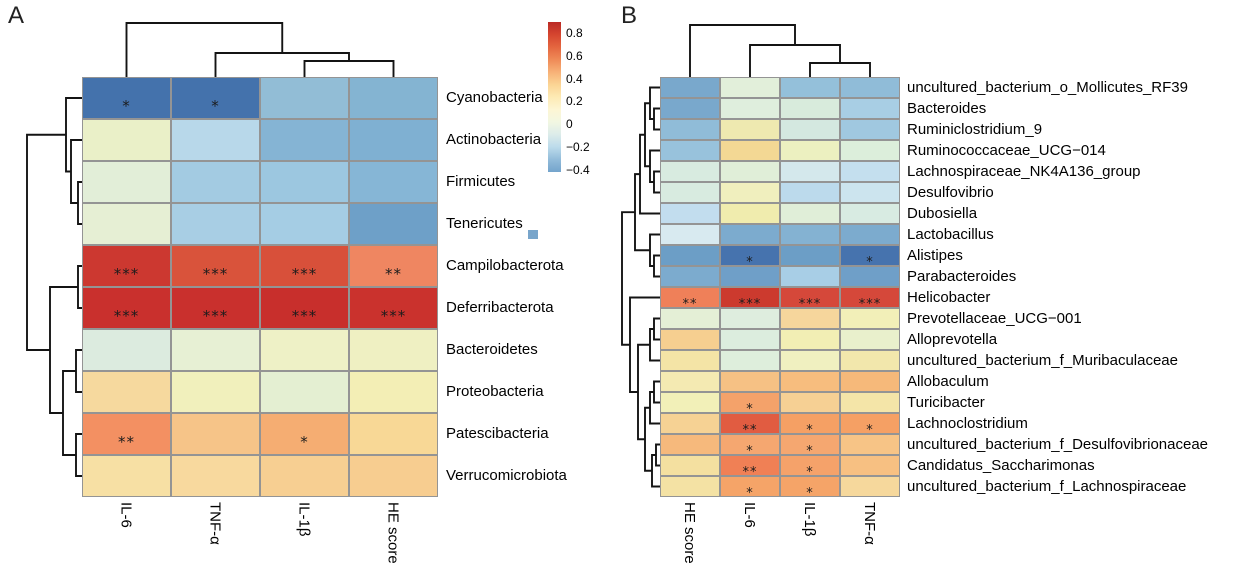 Image resolution: width=1242 pixels, height=569 pixels. Describe the element at coordinates (935, 255) in the screenshot. I see `row-label-b: Alistipes` at that location.